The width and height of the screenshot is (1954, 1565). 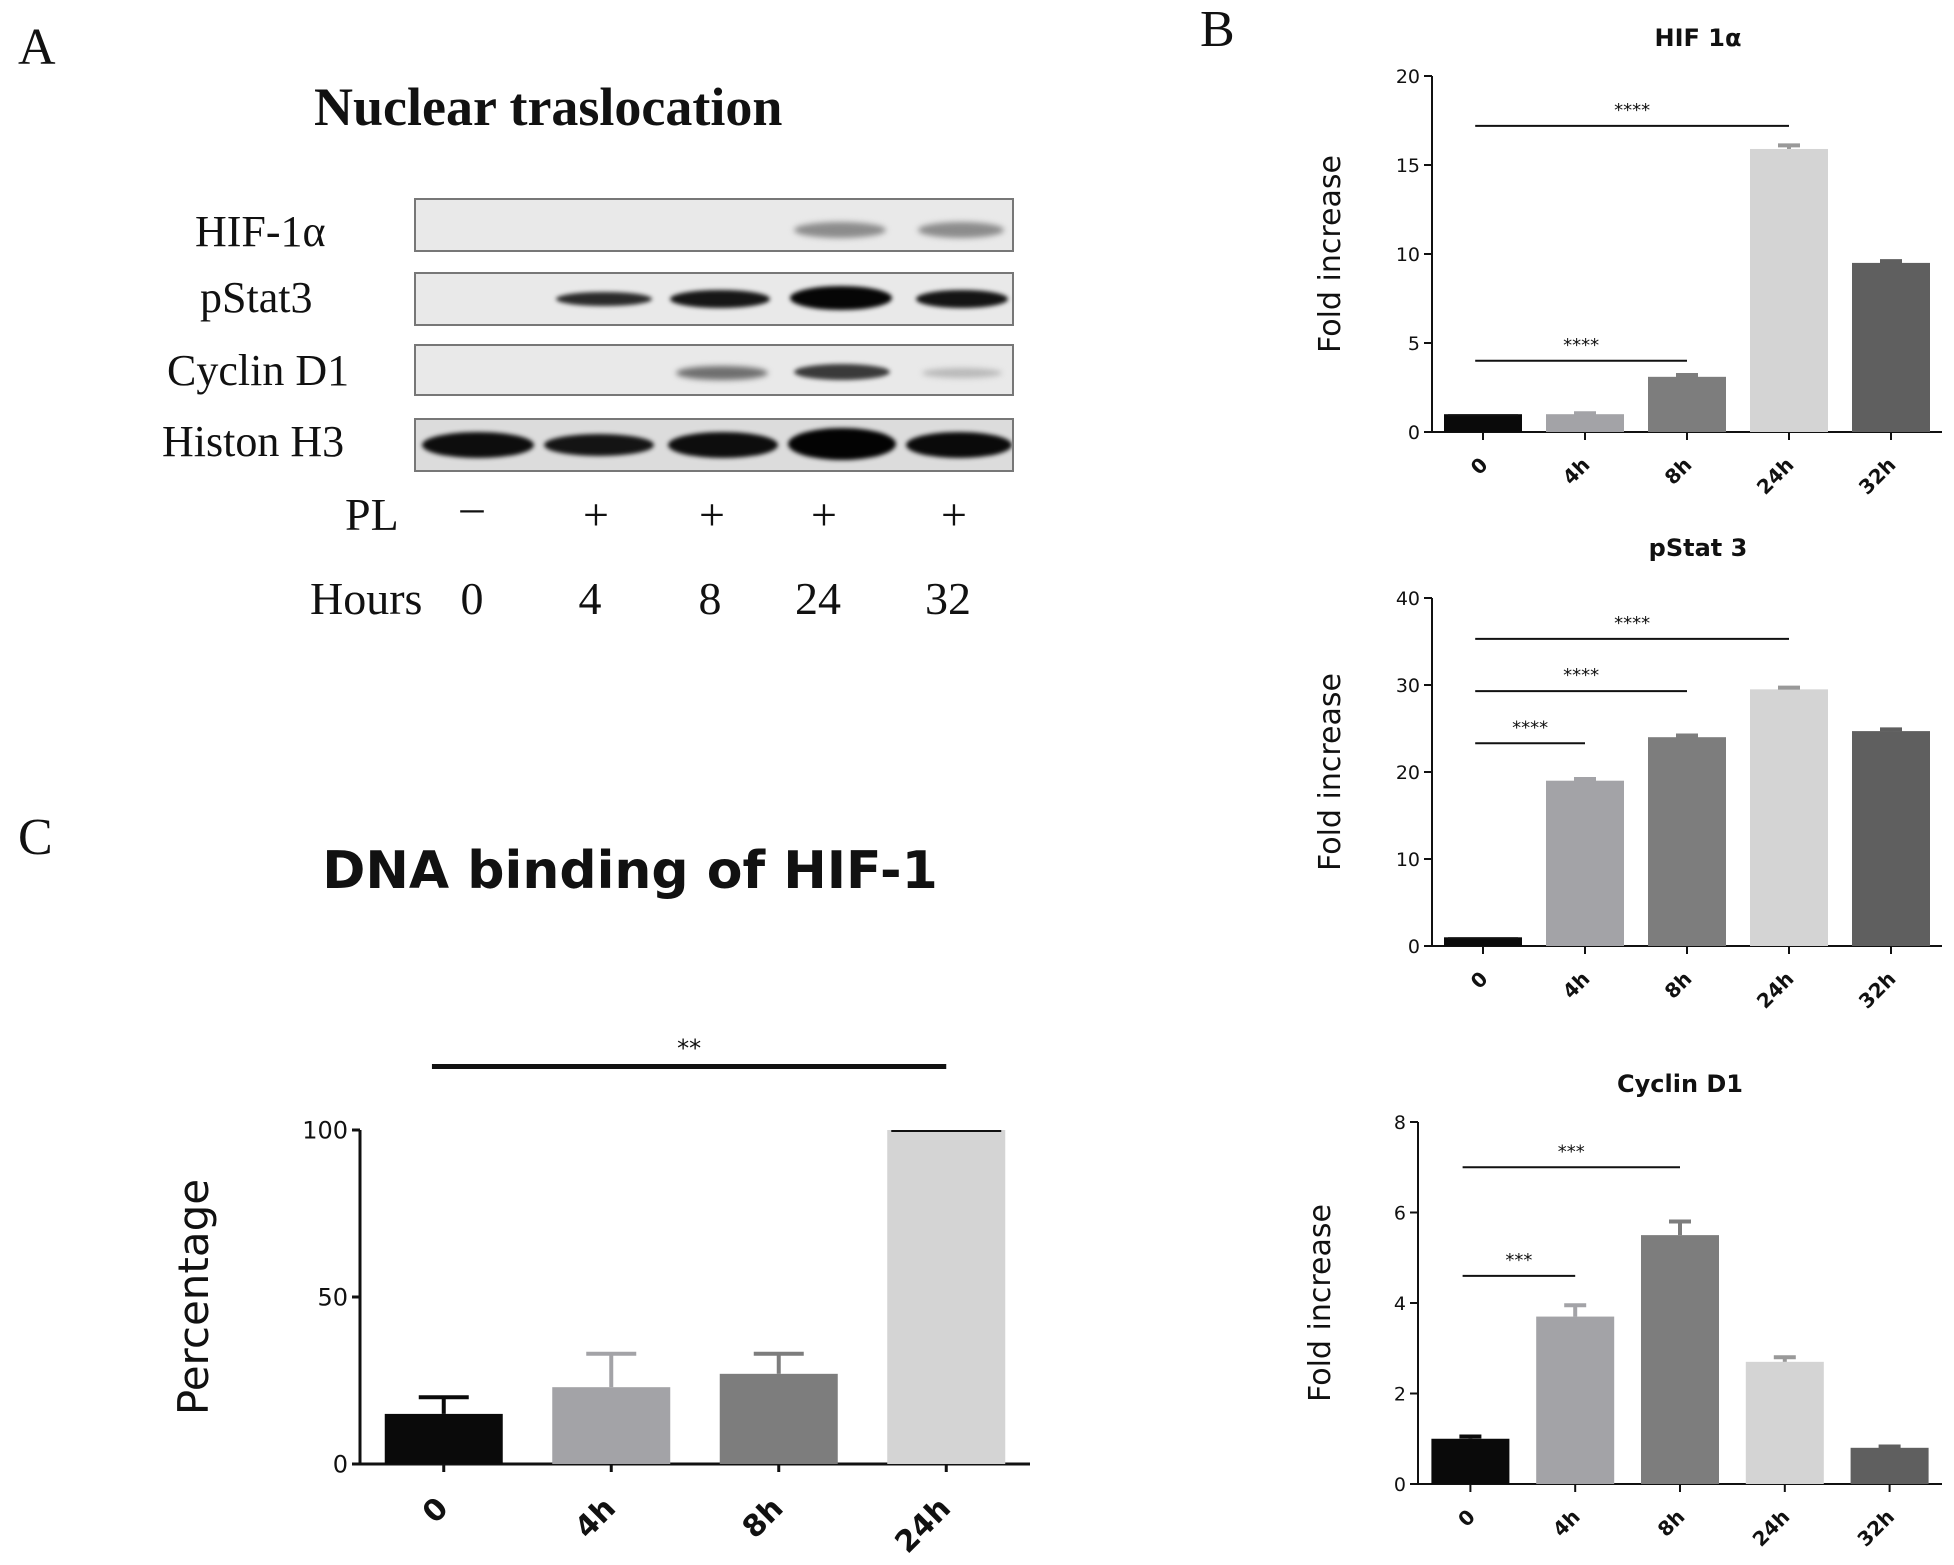 I want to click on dna-title: DNA binding of HIF-1, so click(x=630, y=871).